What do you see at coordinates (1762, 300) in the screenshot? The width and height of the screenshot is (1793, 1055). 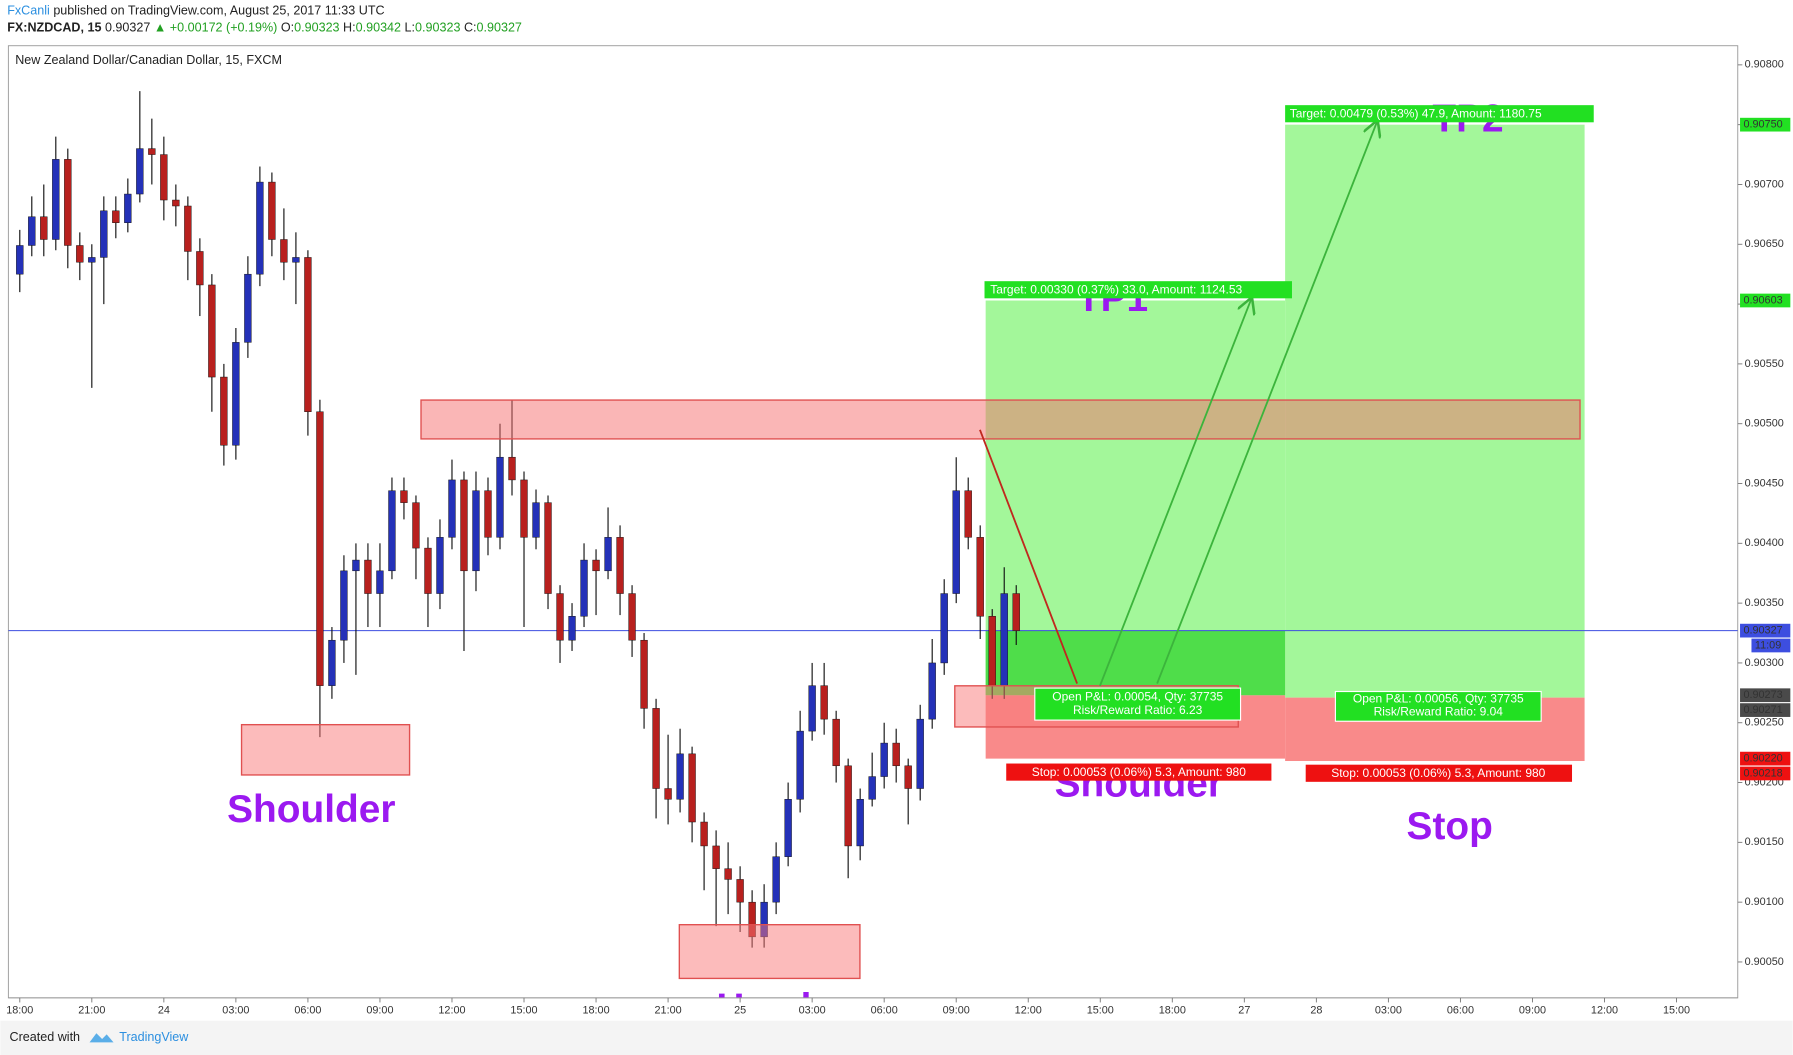 I see `price-label: 0.90603` at bounding box center [1762, 300].